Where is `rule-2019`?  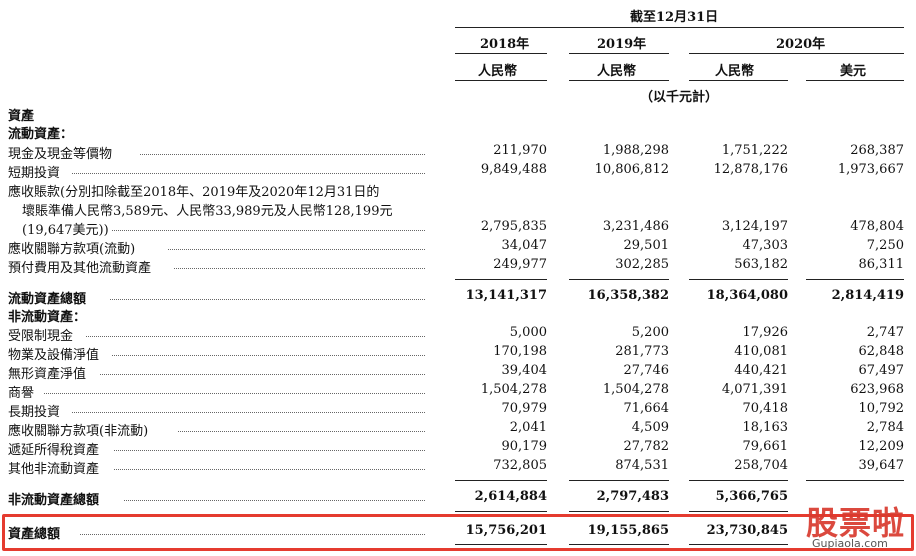
rule-2019 is located at coordinates (619, 53).